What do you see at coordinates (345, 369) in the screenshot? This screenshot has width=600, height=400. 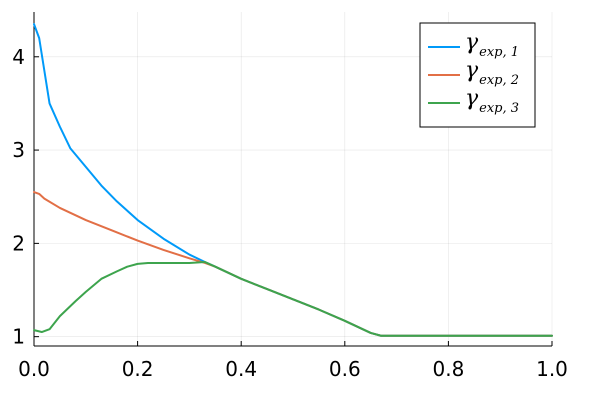 I see `x-tick-label-3: 0.6` at bounding box center [345, 369].